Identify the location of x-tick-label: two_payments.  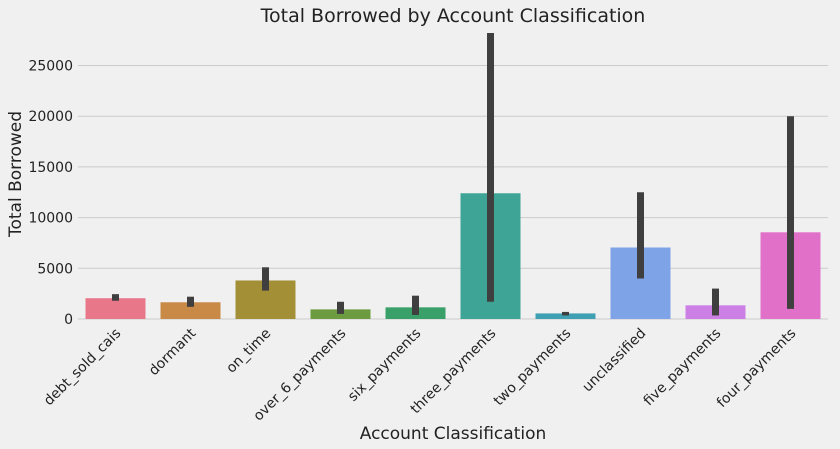
(533, 368).